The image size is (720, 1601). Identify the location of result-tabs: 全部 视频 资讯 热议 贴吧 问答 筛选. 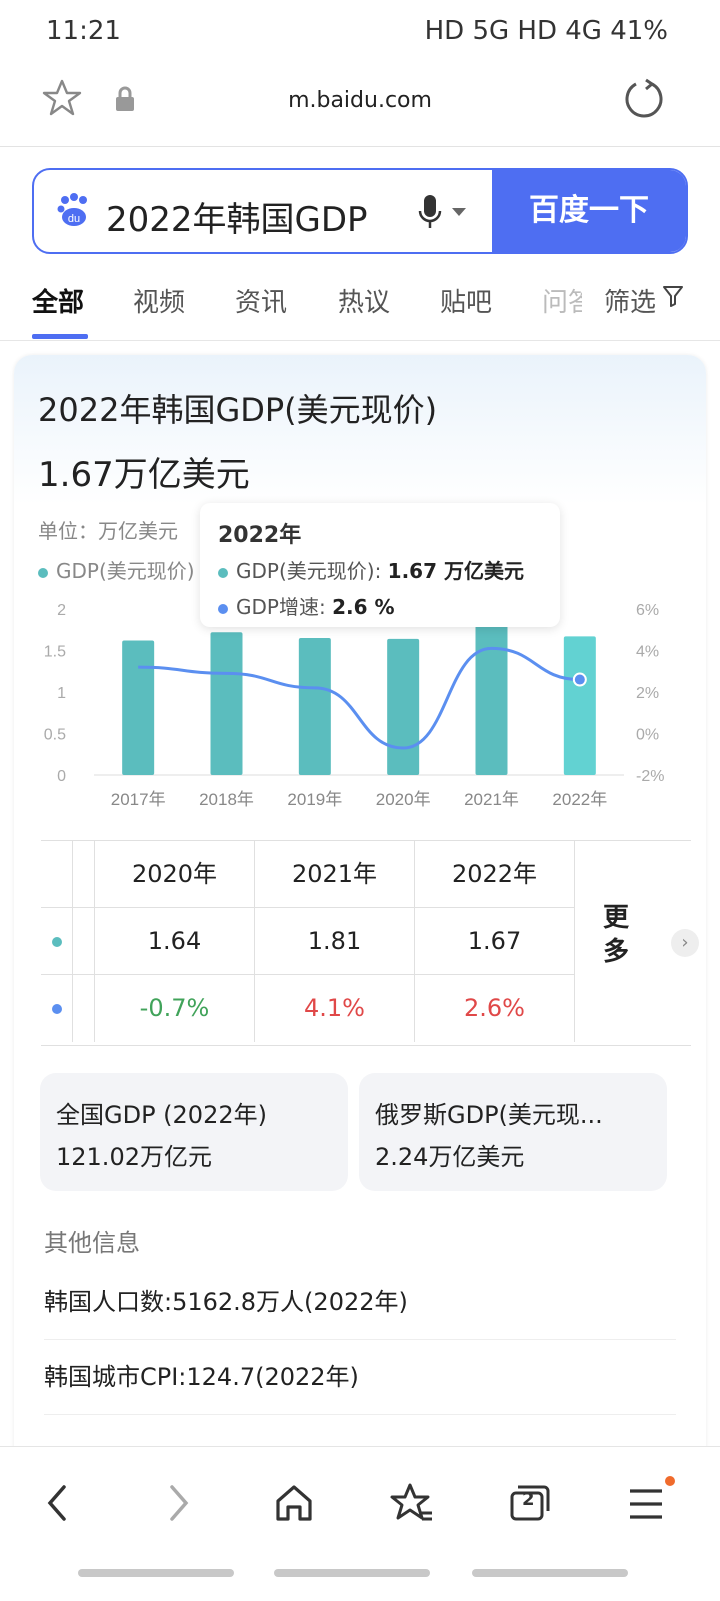
(360, 304).